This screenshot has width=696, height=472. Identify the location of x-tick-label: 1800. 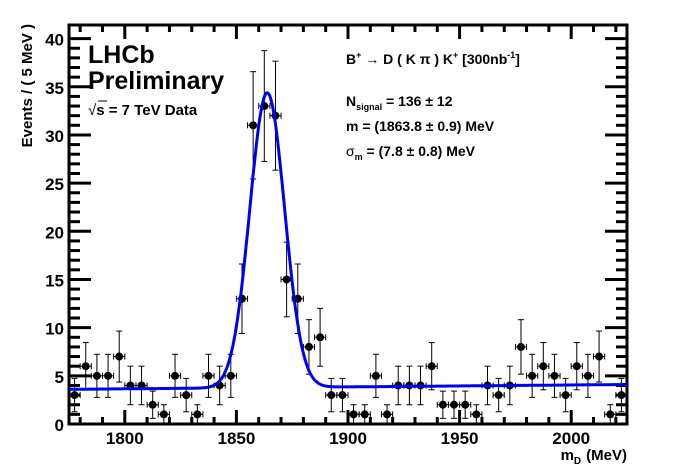
(125, 438).